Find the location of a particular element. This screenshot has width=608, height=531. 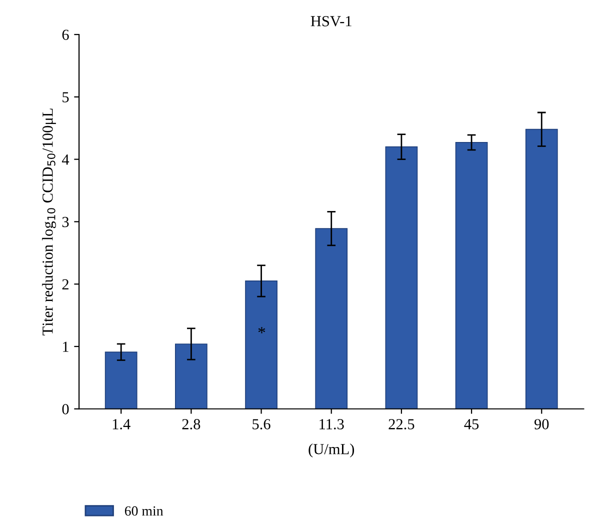

y-tick-label: 6 is located at coordinates (65, 35).